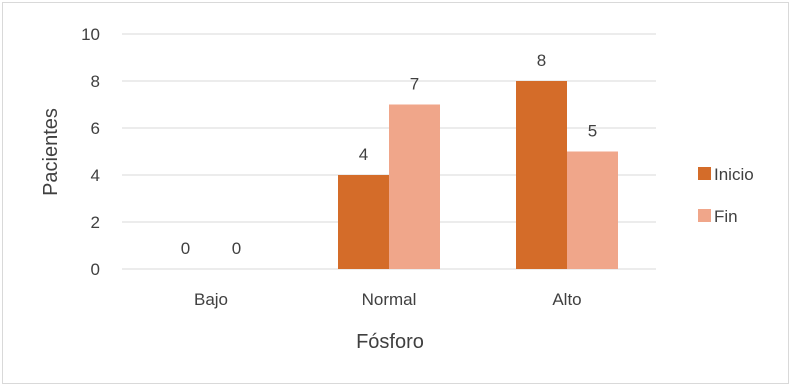 Image resolution: width=793 pixels, height=388 pixels. What do you see at coordinates (95, 81) in the screenshot?
I see `y-tick-label: 8` at bounding box center [95, 81].